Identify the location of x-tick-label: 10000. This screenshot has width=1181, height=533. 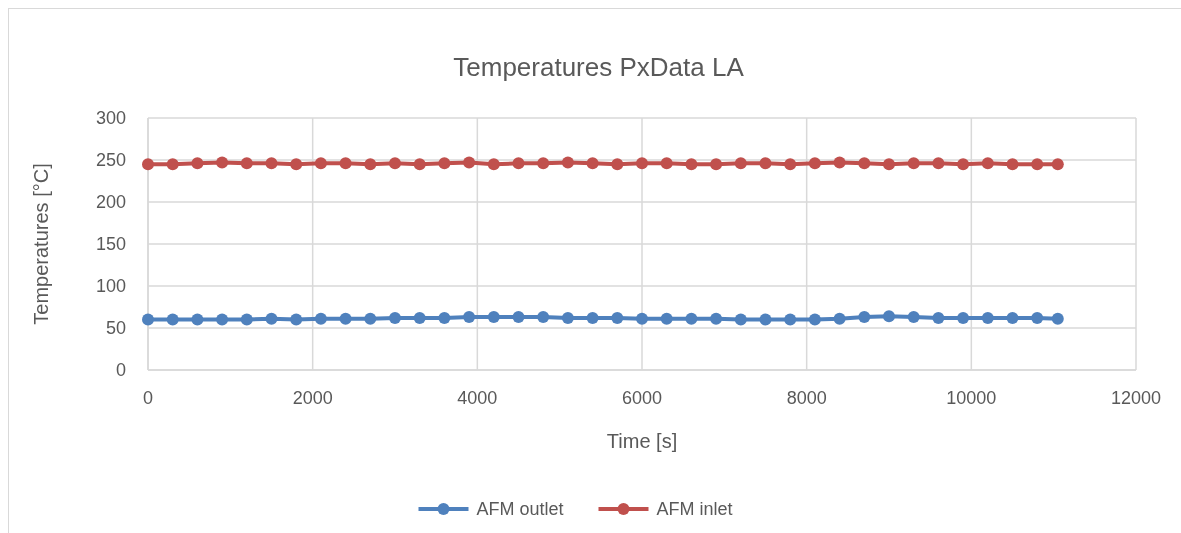
(971, 398).